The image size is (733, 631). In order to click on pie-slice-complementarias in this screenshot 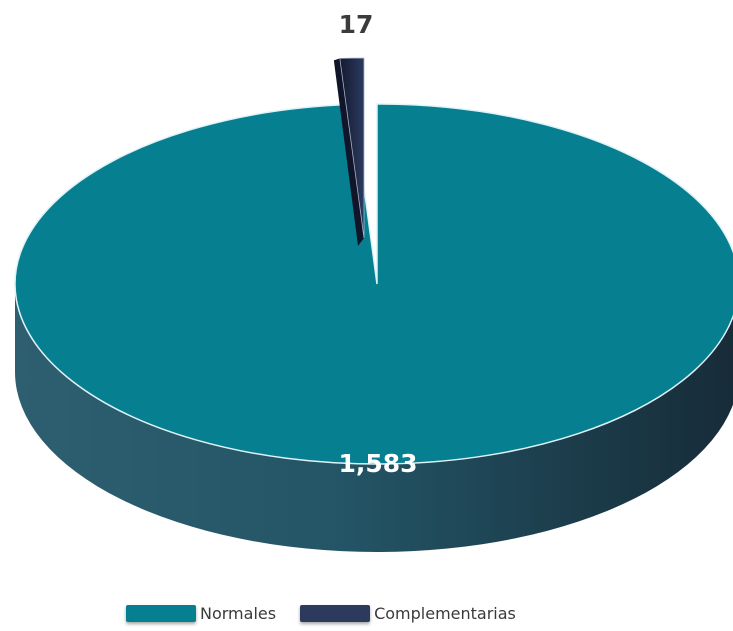, I will do `click(352, 148)`.